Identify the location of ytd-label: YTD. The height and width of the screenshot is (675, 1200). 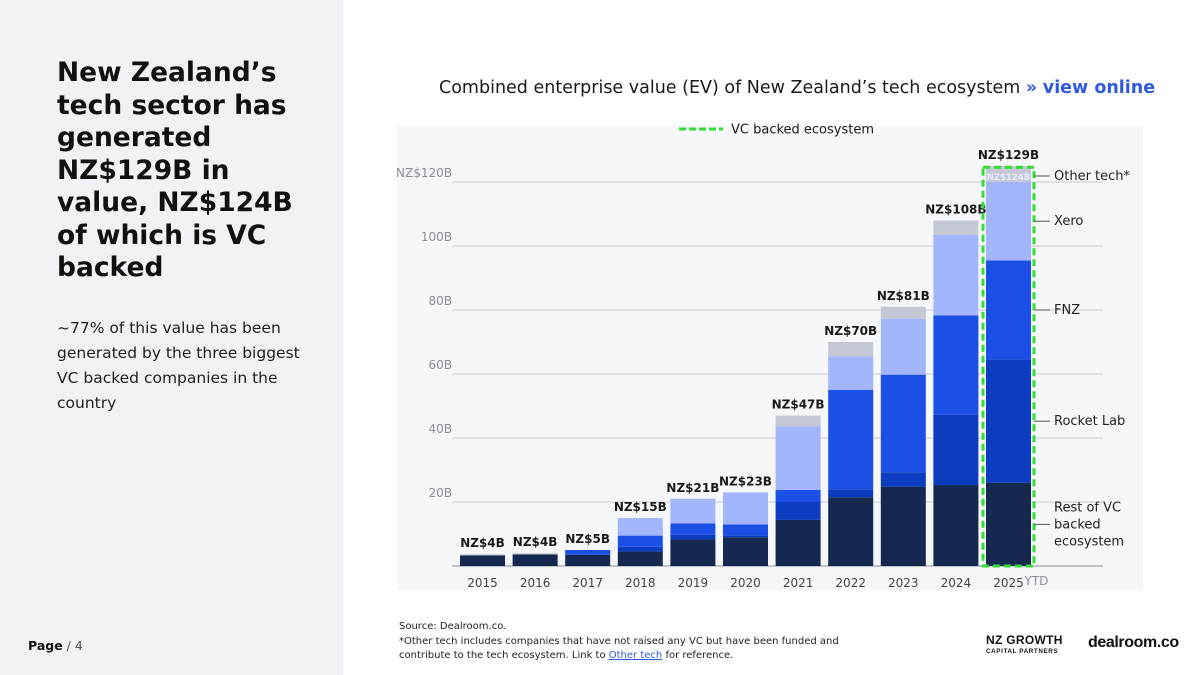
(1036, 581).